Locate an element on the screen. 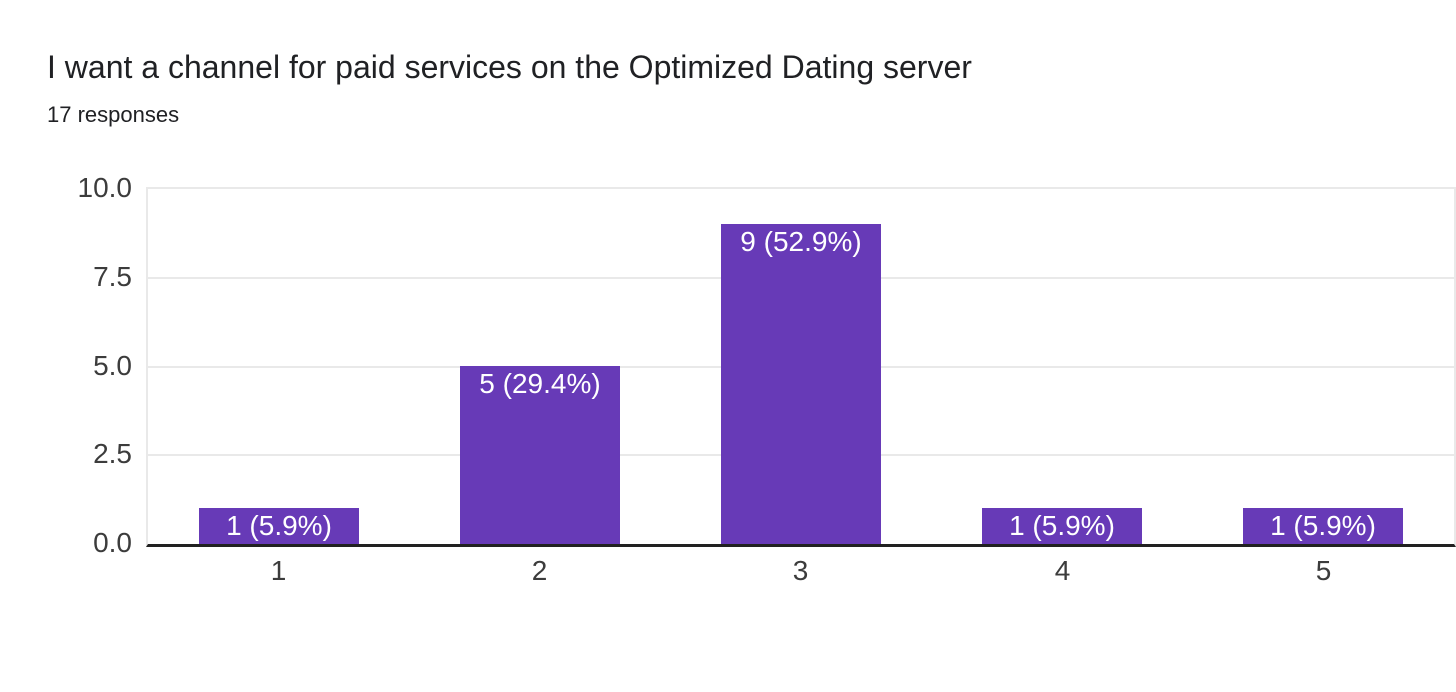 This screenshot has width=1456, height=692. x-axis-tick-label: 2 is located at coordinates (539, 570).